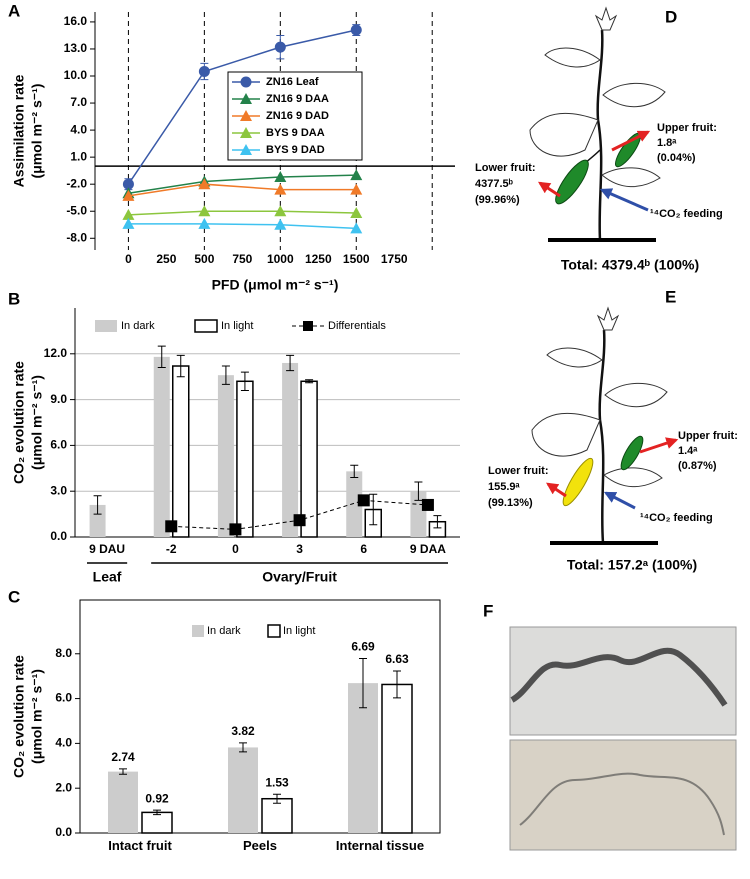  What do you see at coordinates (380, 845) in the screenshot?
I see `x-tick-label-box: Internal tissue` at bounding box center [380, 845].